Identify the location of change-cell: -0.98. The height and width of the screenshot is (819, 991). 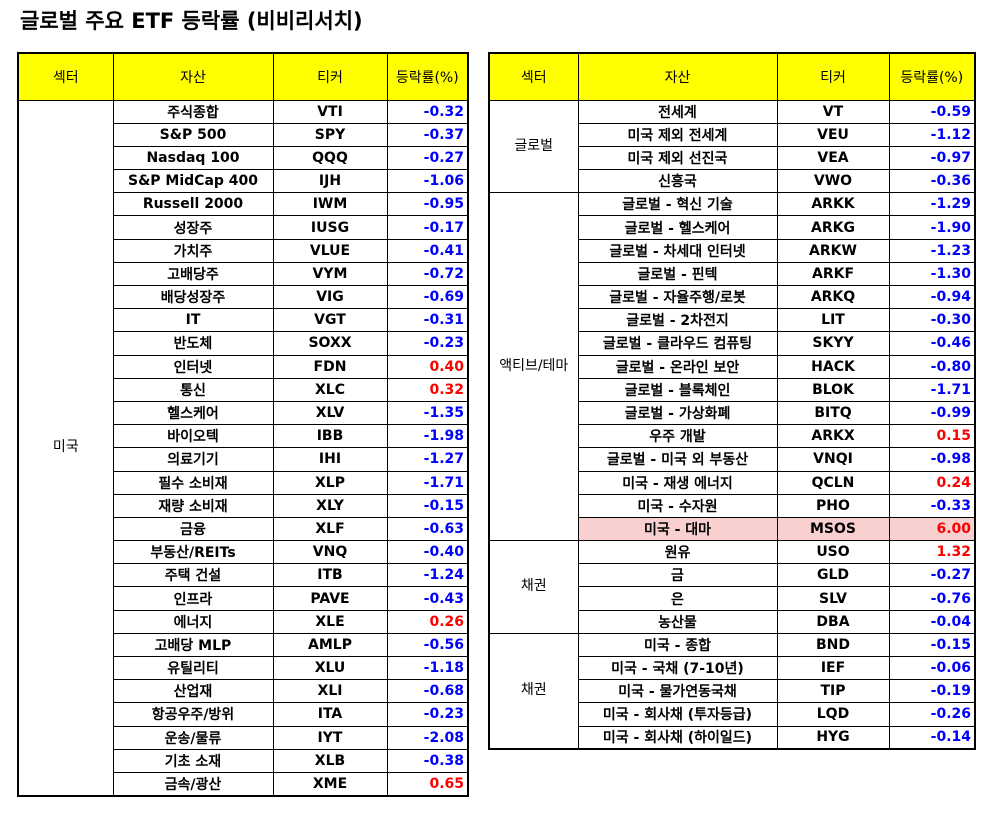
(932, 459).